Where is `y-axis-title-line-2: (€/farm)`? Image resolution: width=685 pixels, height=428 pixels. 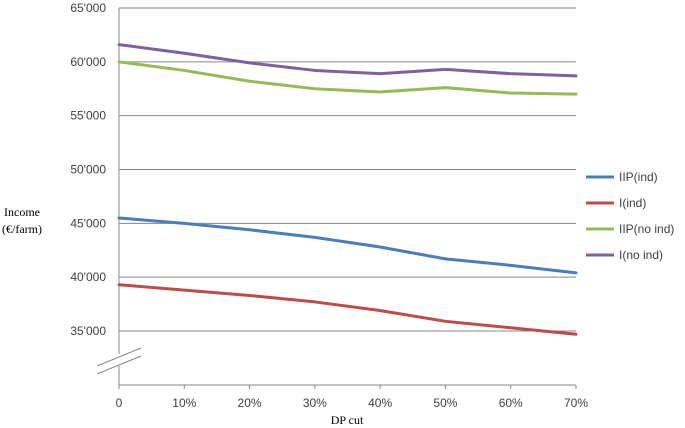
y-axis-title-line-2: (€/farm) is located at coordinates (22, 229).